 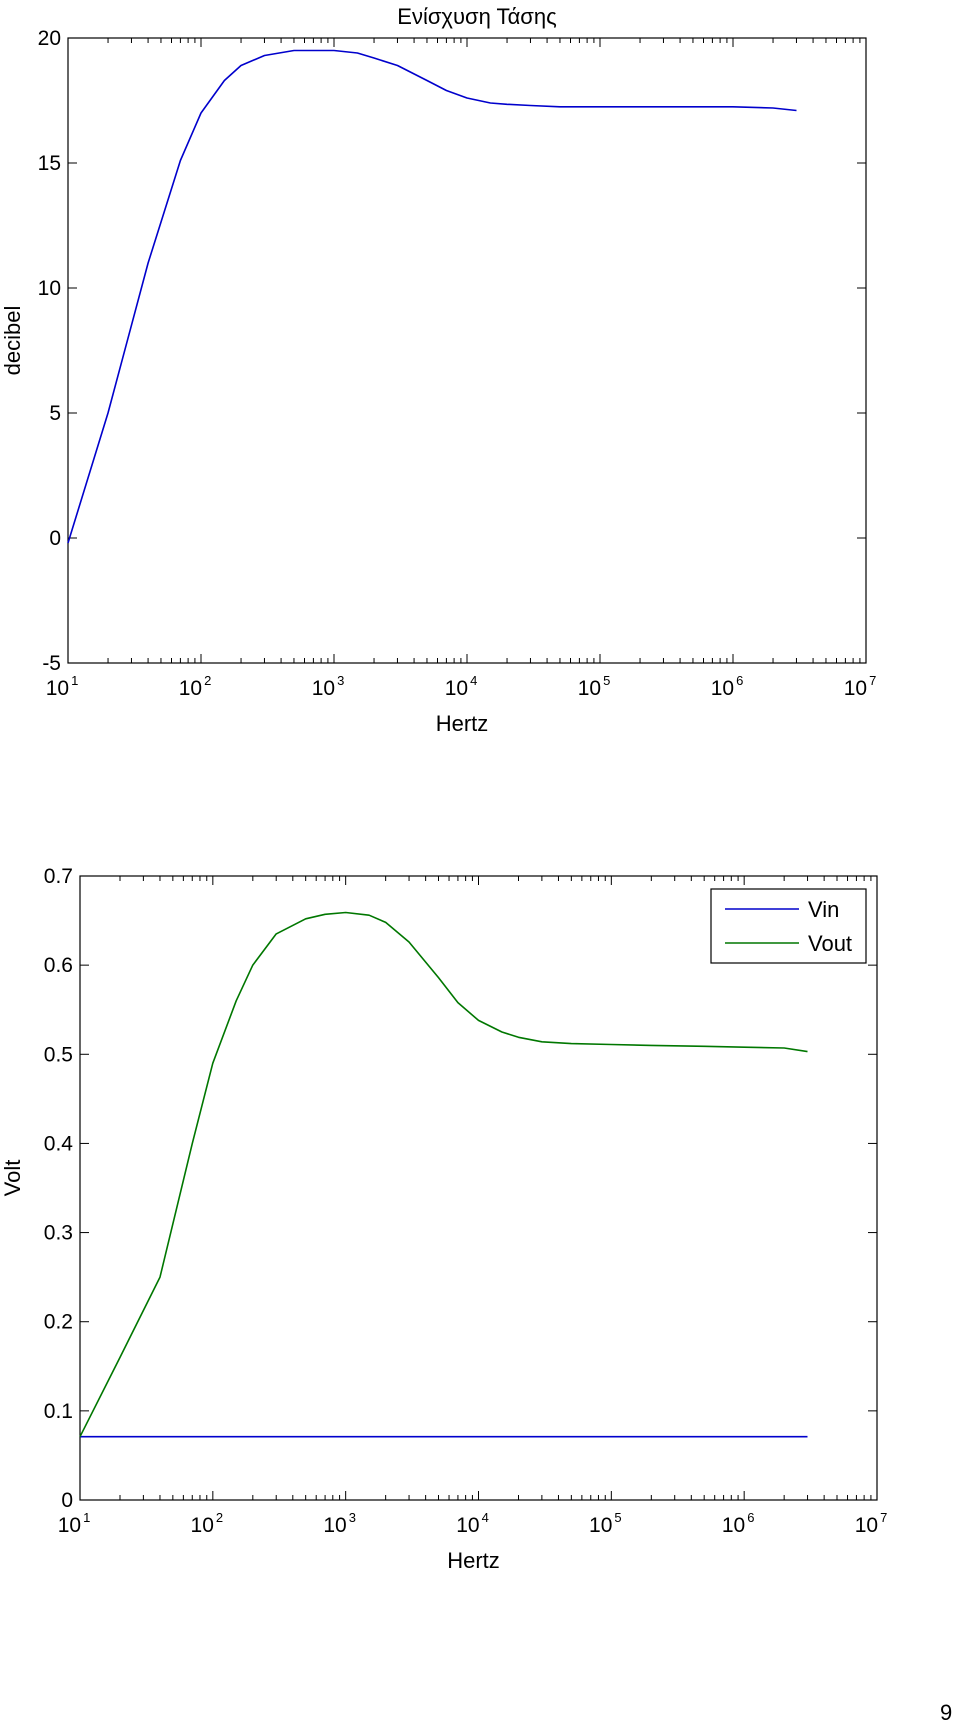 I want to click on legend-label: Vout, so click(x=830, y=943).